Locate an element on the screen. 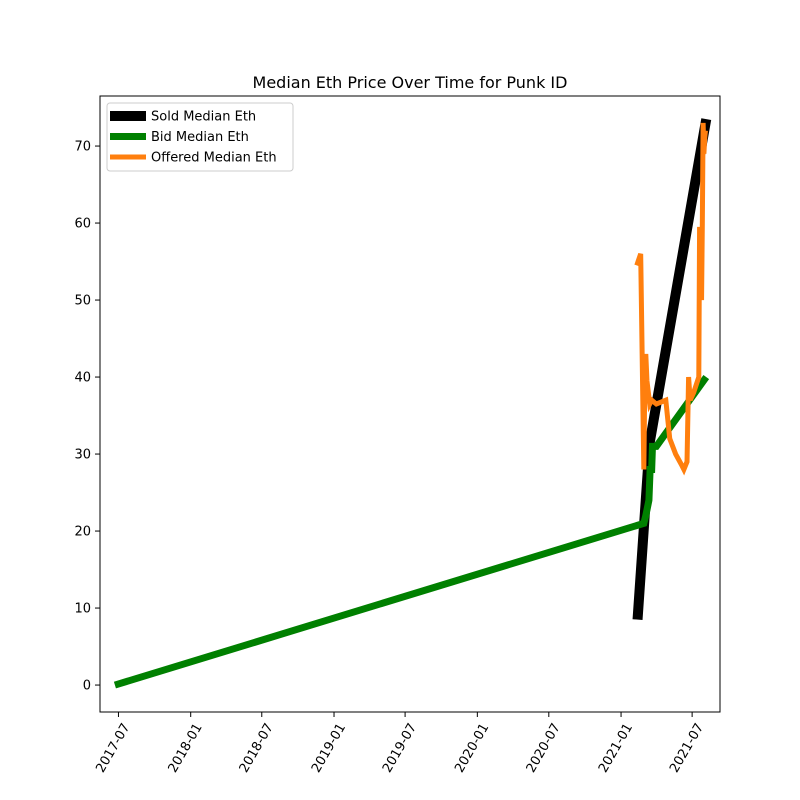 This screenshot has height=800, width=800. legend-label-sold-median-eth: Sold Median Eth is located at coordinates (203, 117).